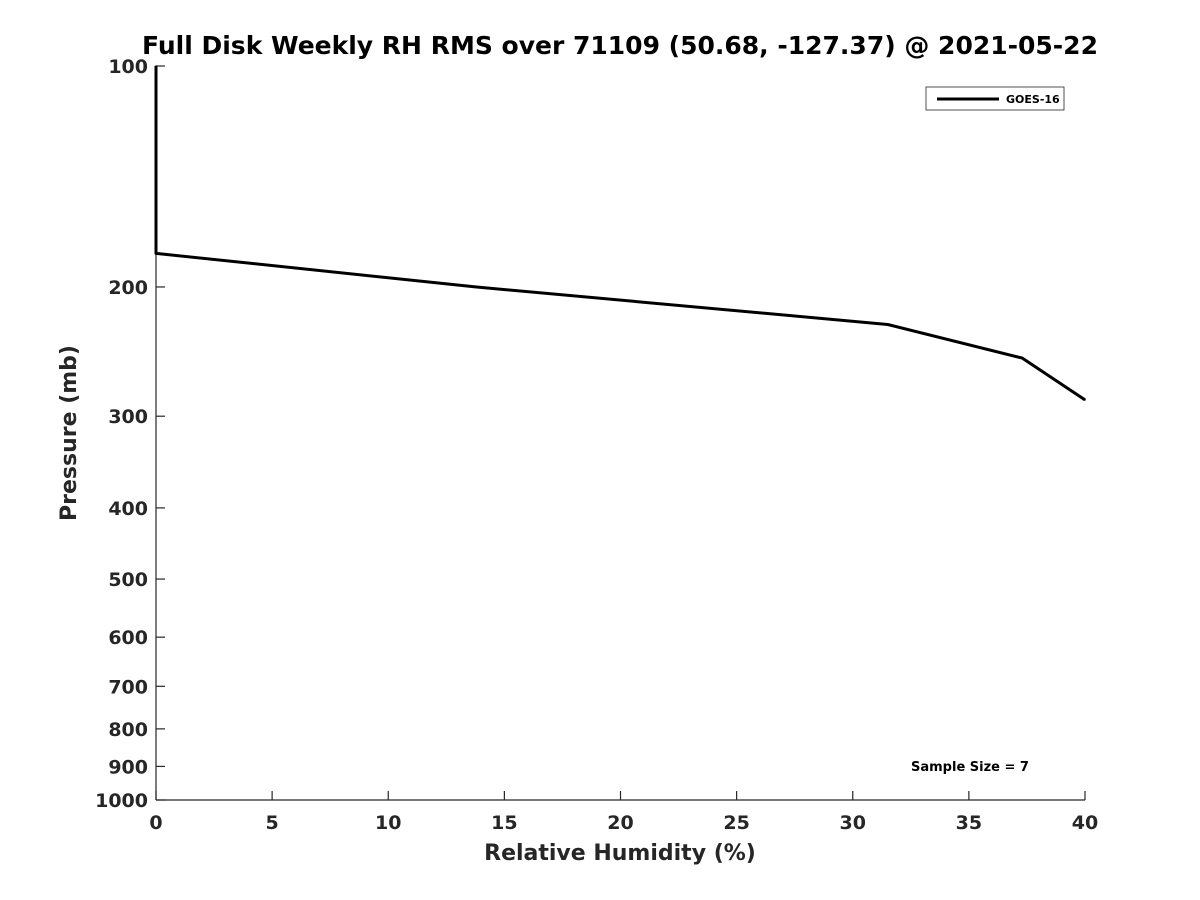  What do you see at coordinates (128, 767) in the screenshot?
I see `y-tick-label: 900` at bounding box center [128, 767].